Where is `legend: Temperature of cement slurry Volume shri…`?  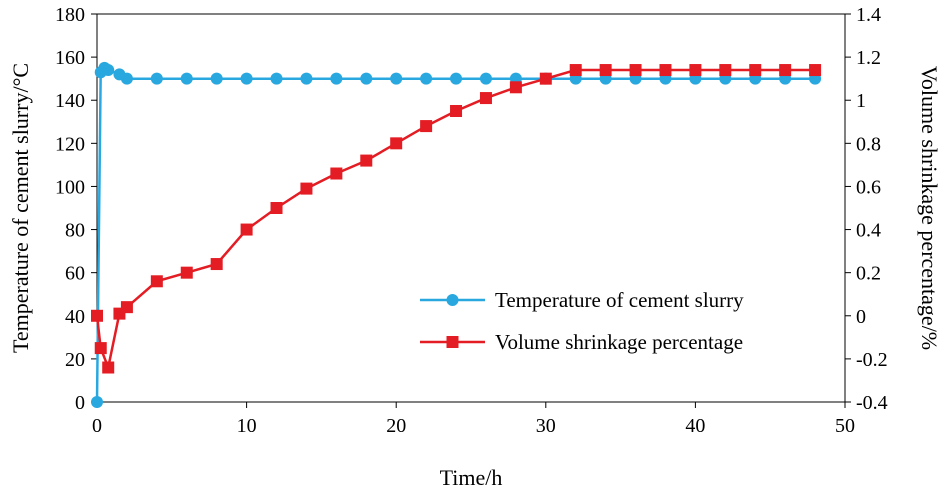
legend: Temperature of cement slurry Volume shri… is located at coordinates (582, 321).